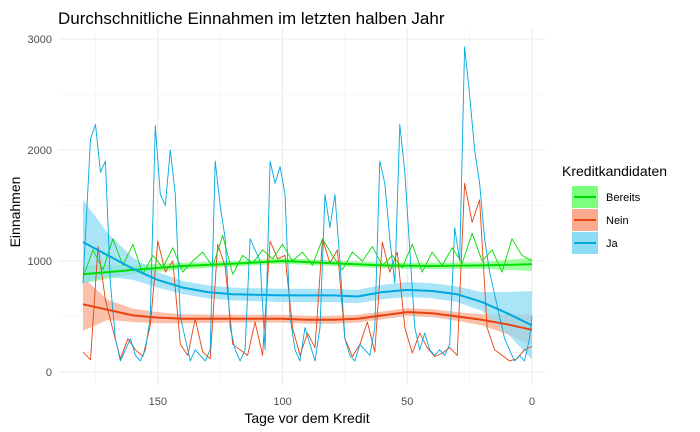  I want to click on y-tick-label: 1000, so click(40, 262).